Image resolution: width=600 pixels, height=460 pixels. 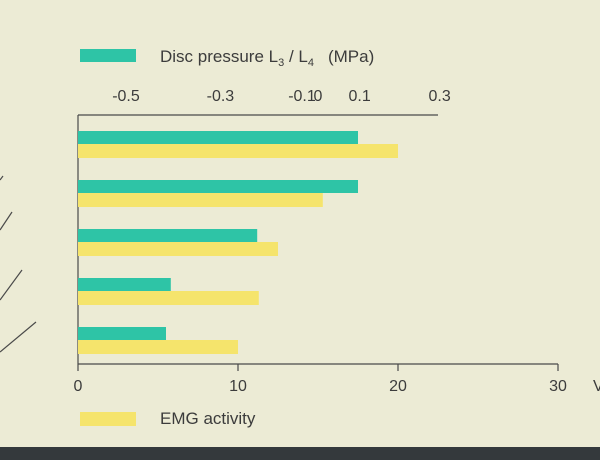 What do you see at coordinates (267, 58) in the screenshot?
I see `legend-label-disc-pressure: Disc pressure L3 / L4 (MPa)` at bounding box center [267, 58].